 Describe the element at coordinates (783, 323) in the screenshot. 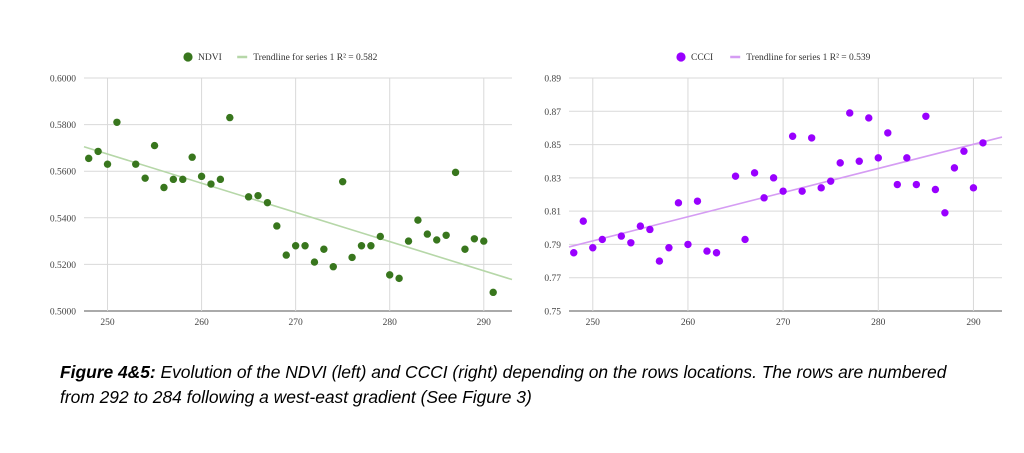

I see `ccci-x-tick-label: 270` at that location.